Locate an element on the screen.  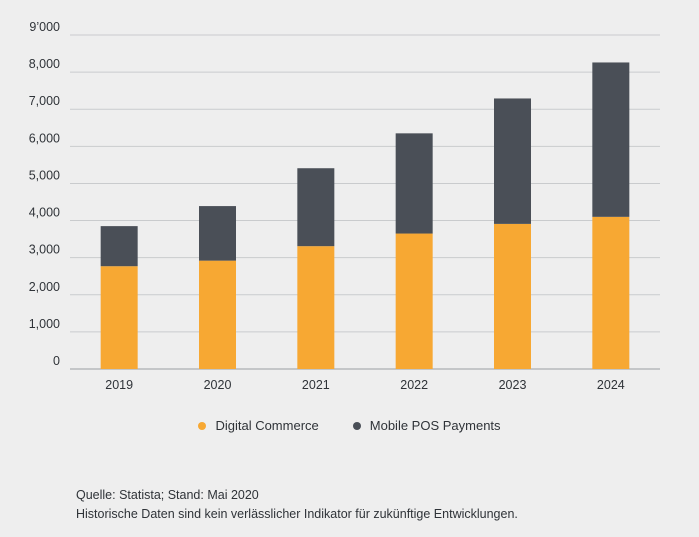
y-tick-label: 8,000 is located at coordinates (44, 64).